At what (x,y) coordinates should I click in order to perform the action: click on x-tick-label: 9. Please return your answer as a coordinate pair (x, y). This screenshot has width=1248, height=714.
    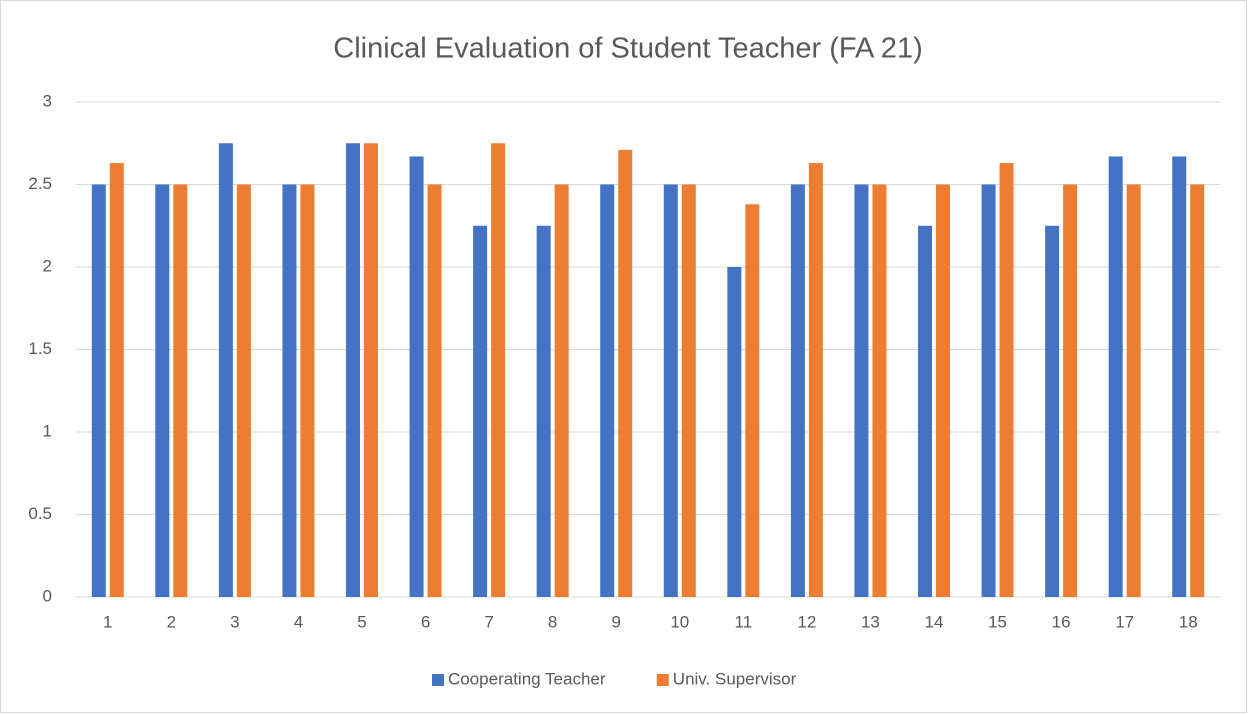
    Looking at the image, I should click on (615, 621).